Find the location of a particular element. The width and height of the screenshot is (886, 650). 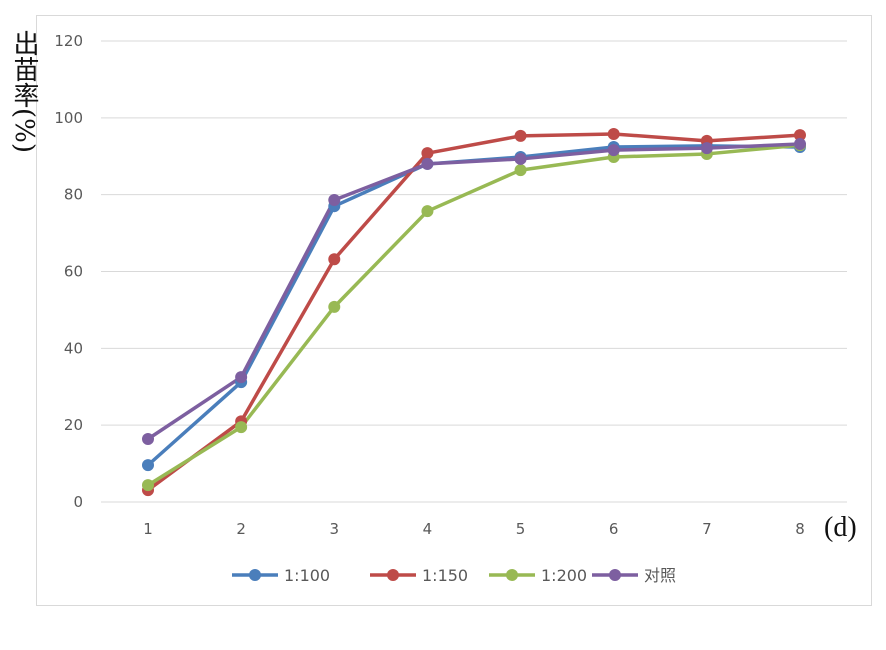

legend-label: 1:200 is located at coordinates (564, 575).